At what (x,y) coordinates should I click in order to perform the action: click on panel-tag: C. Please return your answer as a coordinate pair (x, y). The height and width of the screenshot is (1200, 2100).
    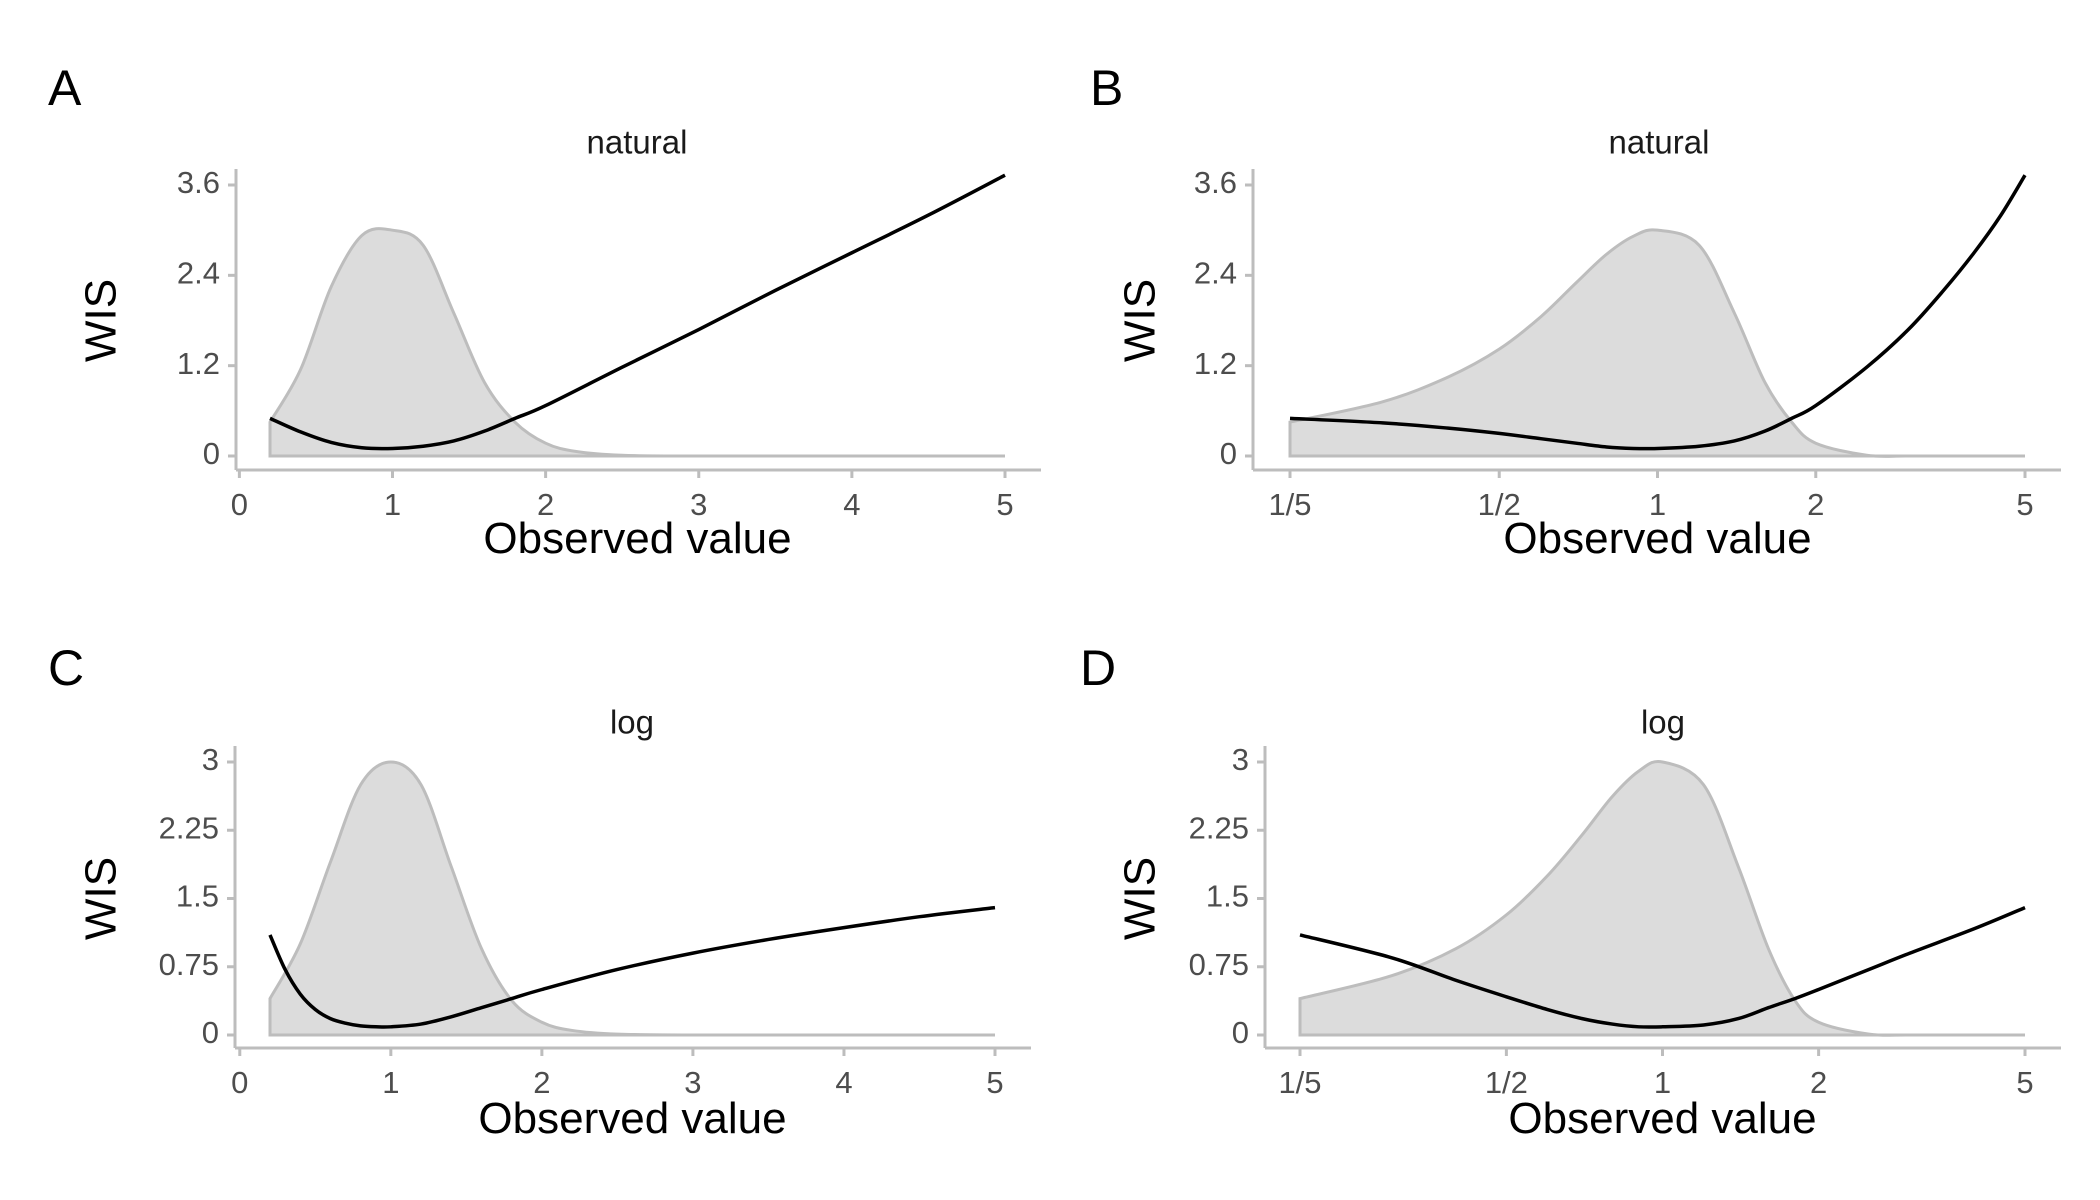
    Looking at the image, I should click on (66, 668).